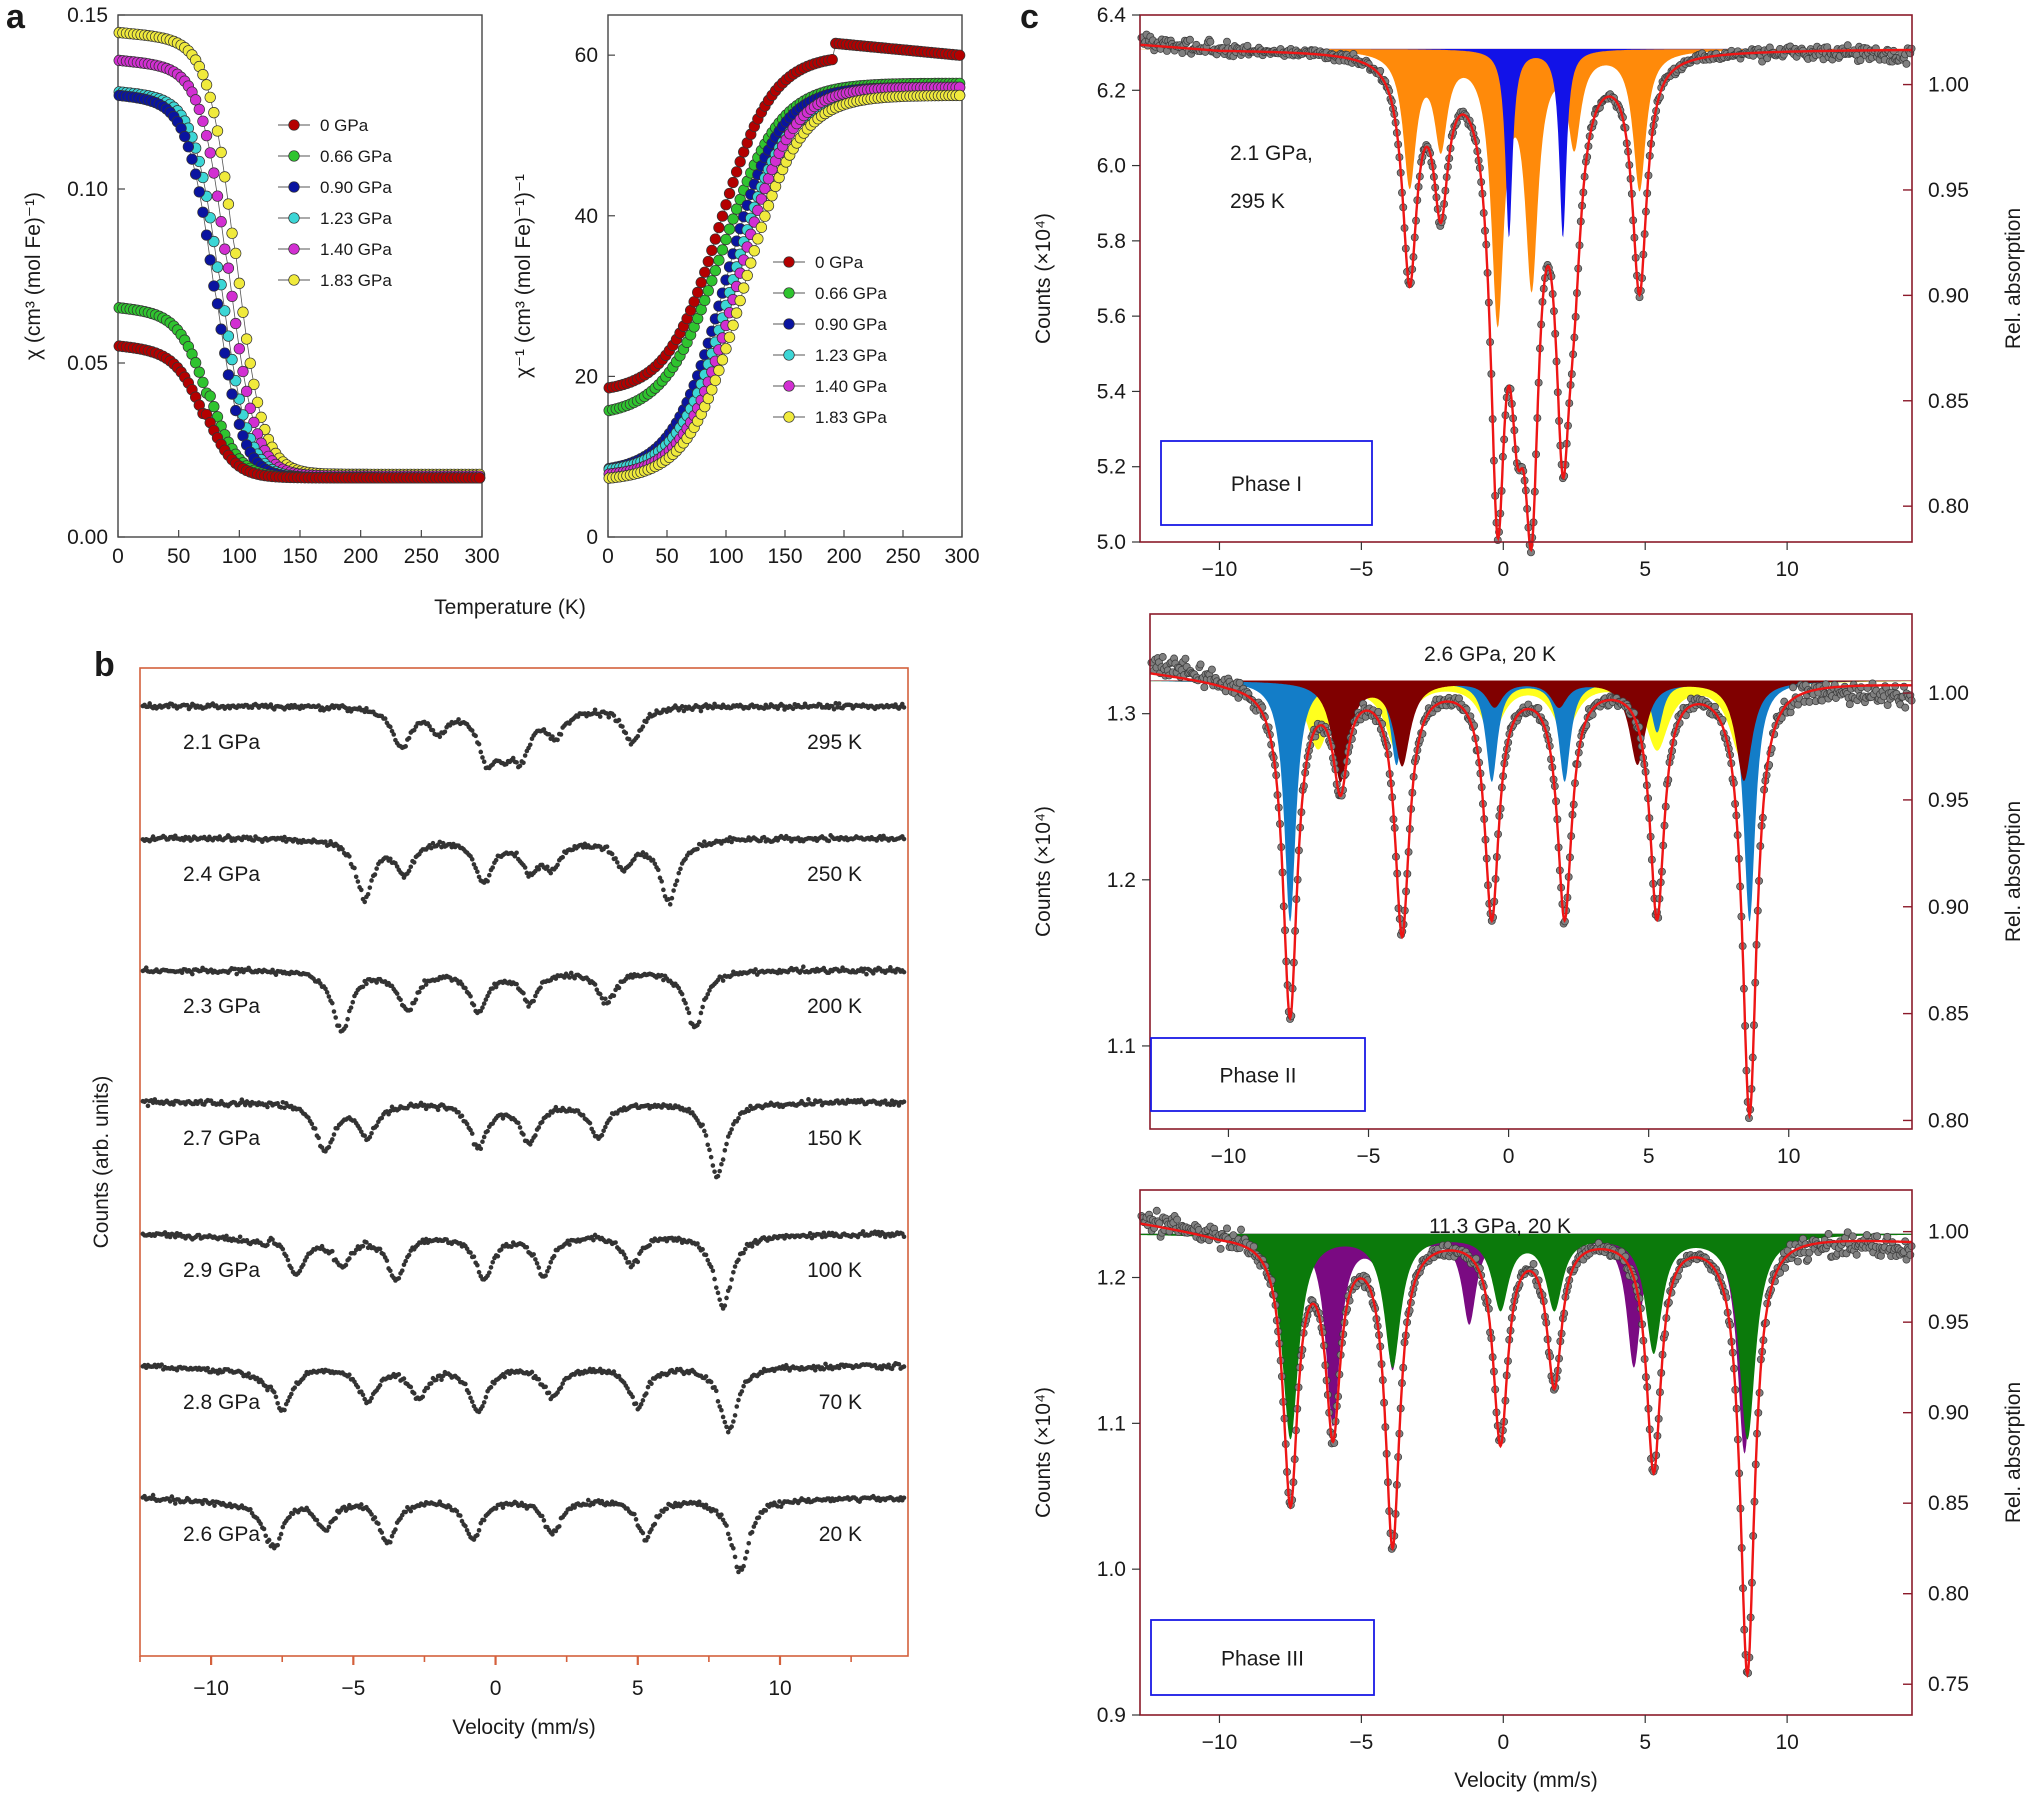 The width and height of the screenshot is (2036, 1794). Describe the element at coordinates (118, 556) in the screenshot. I see `x-tick-label: 0` at that location.